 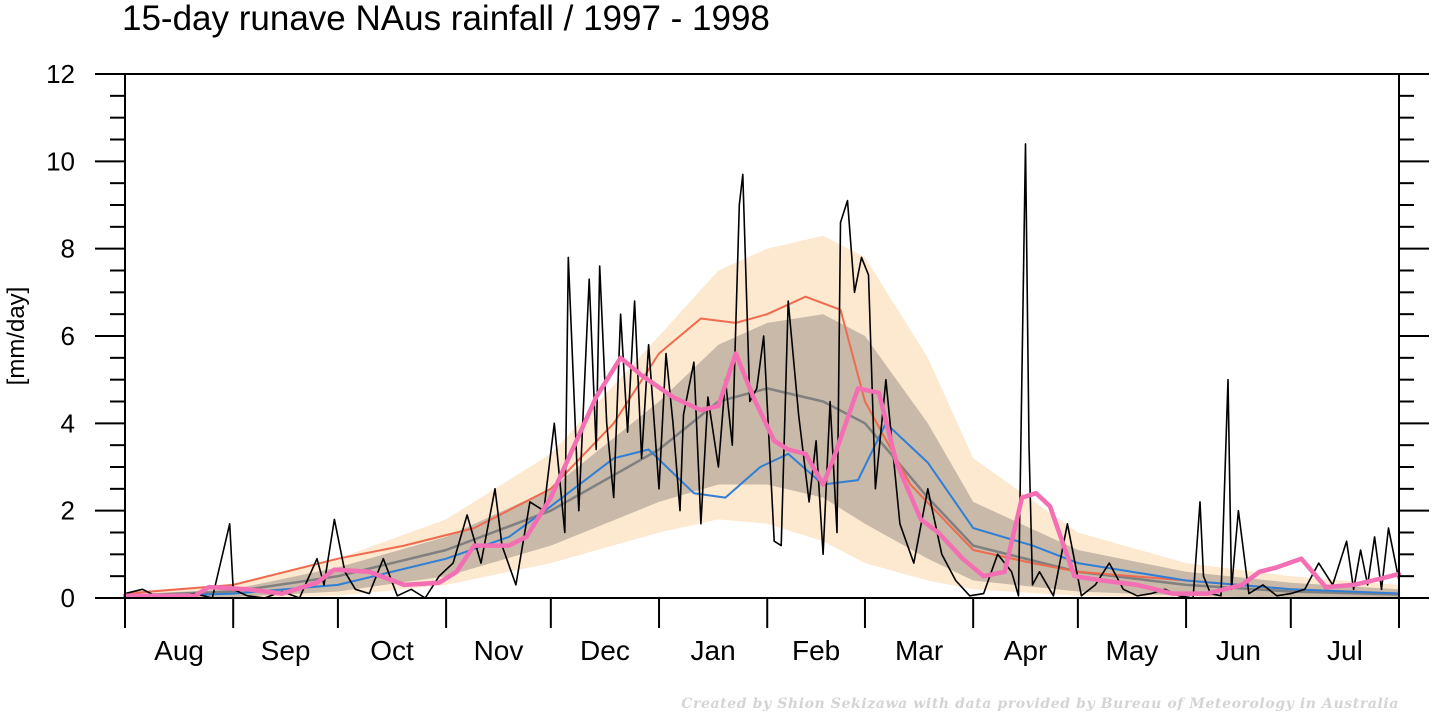 I want to click on x-tick-label: Nov, so click(x=499, y=650).